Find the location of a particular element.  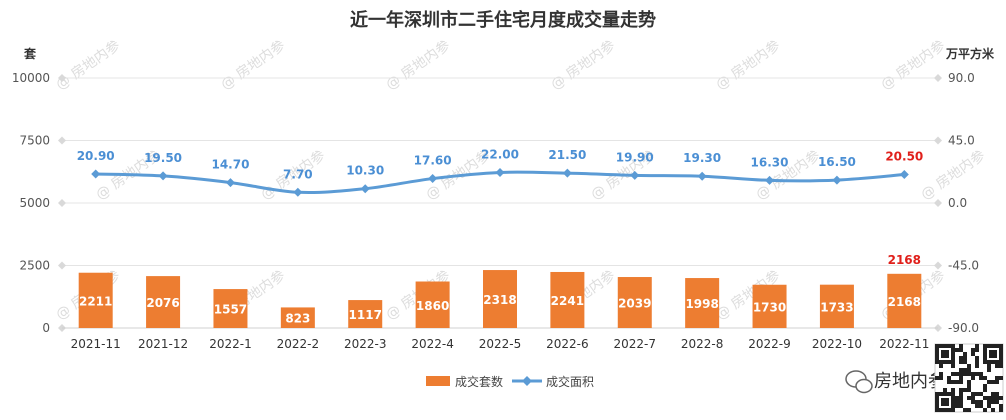

qr-finder is located at coordinates (993, 354).